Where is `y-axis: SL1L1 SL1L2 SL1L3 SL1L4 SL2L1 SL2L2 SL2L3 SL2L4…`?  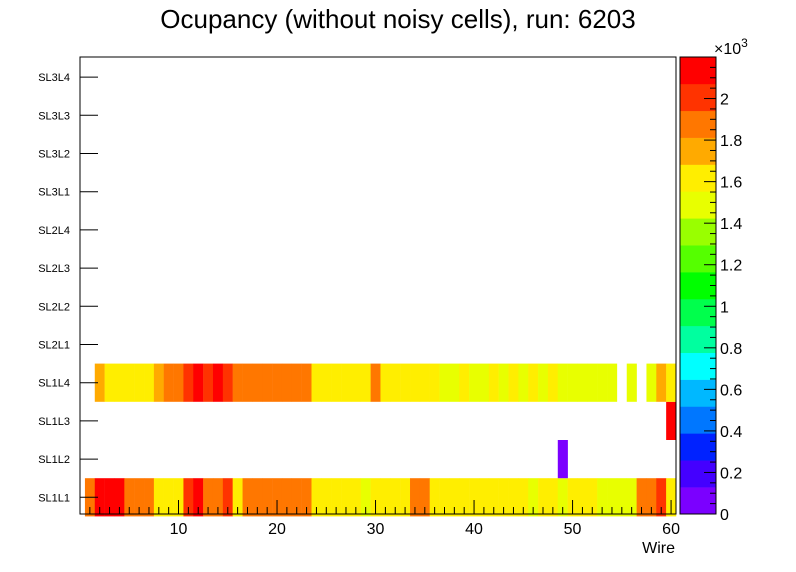
y-axis: SL1L1 SL1L2 SL1L3 SL1L4 SL2L1 SL2L2 SL2L3 SL2L4… is located at coordinates (68, 288).